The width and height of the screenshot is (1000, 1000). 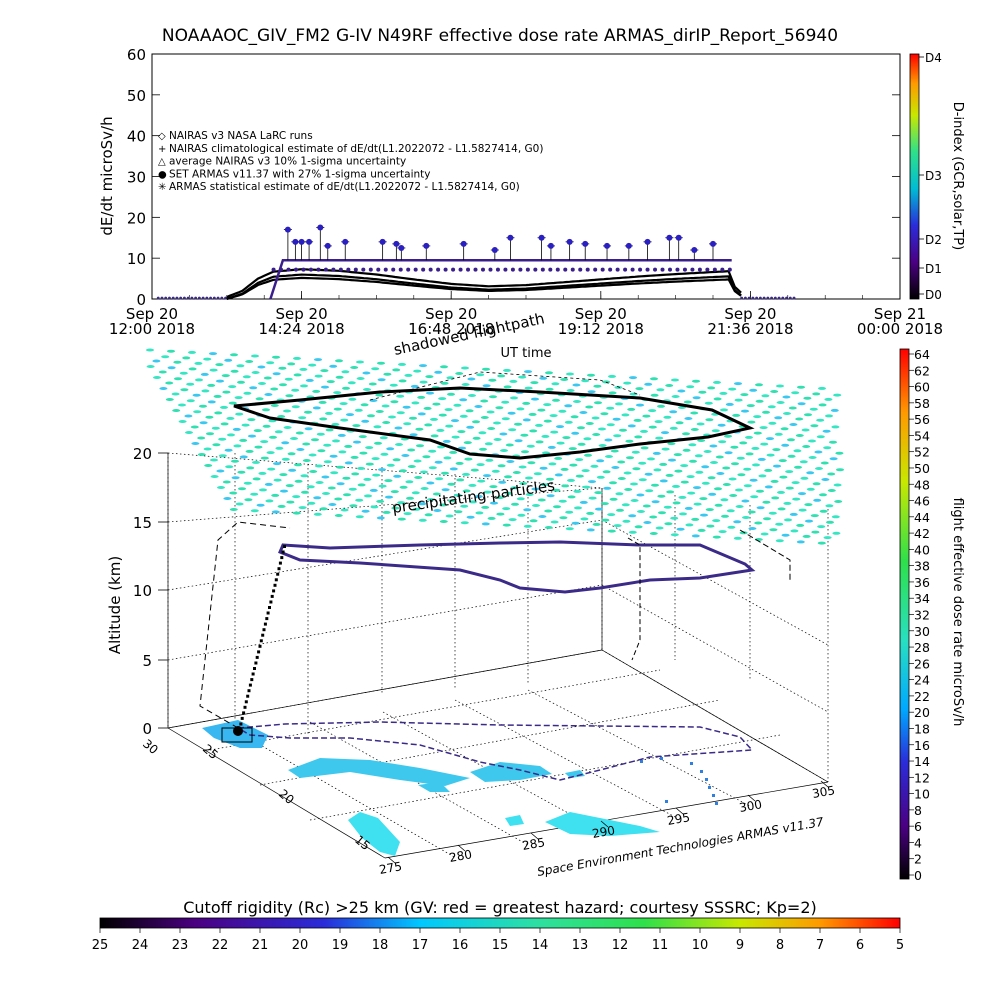 I want to click on dose-rate-tick-label: 32, so click(x=922, y=615).